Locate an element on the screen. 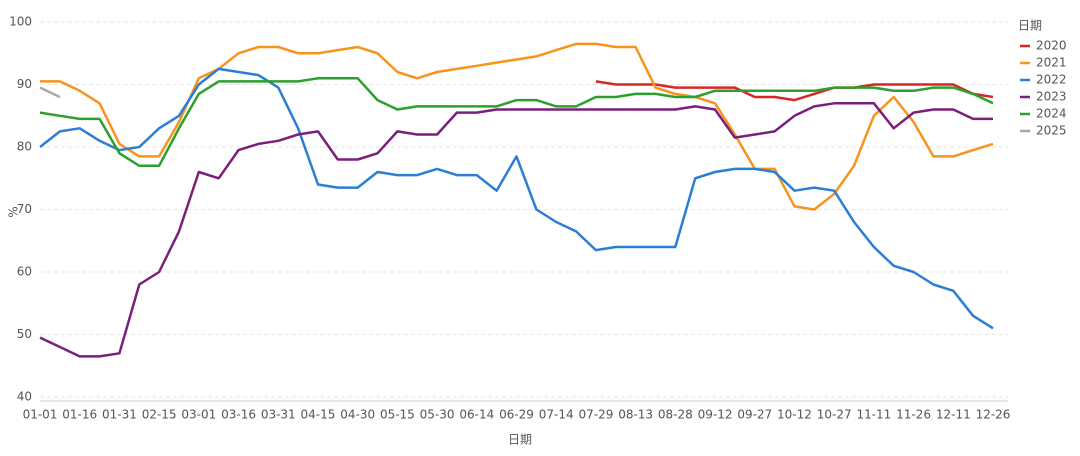 The width and height of the screenshot is (1080, 456). x-tick-label: 05-30 is located at coordinates (437, 415).